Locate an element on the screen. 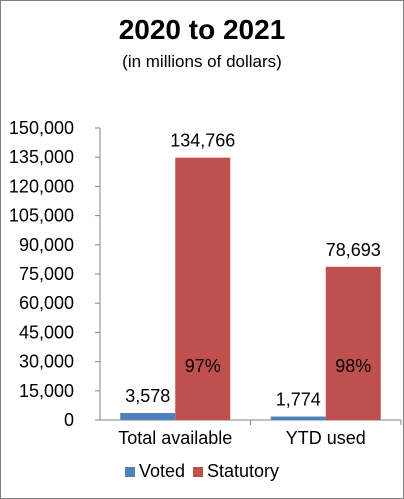 Image resolution: width=404 pixels, height=499 pixels. legend: Voted Statutory is located at coordinates (202, 471).